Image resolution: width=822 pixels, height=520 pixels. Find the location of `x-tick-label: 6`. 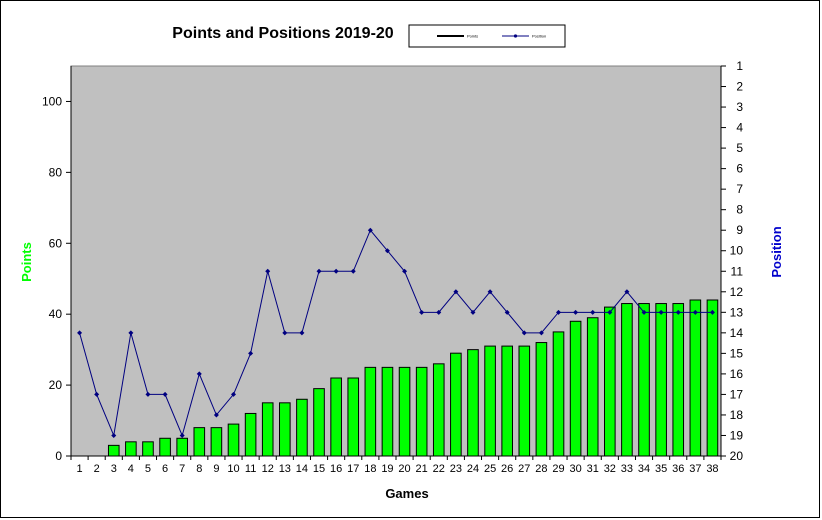

x-tick-label: 6 is located at coordinates (165, 469).